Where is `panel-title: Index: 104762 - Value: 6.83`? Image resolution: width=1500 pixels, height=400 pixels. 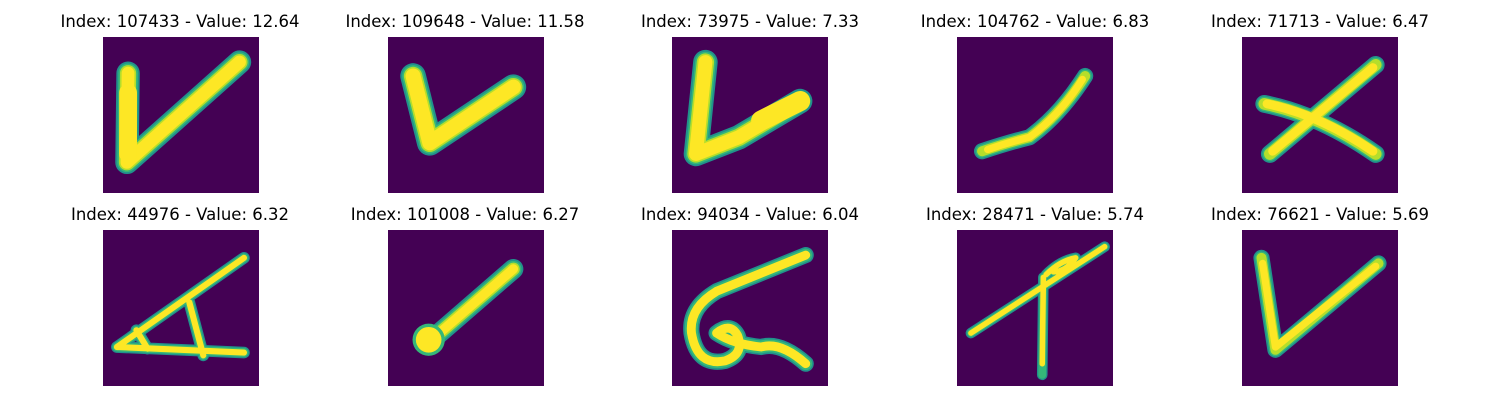
panel-title: Index: 104762 - Value: 6.83 is located at coordinates (1035, 21).